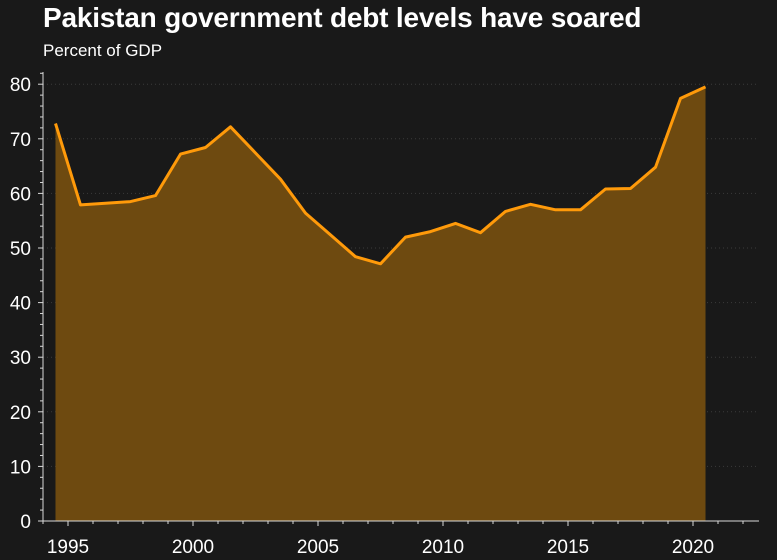 The height and width of the screenshot is (560, 777). Describe the element at coordinates (20, 304) in the screenshot. I see `y-tick-label: 40` at that location.